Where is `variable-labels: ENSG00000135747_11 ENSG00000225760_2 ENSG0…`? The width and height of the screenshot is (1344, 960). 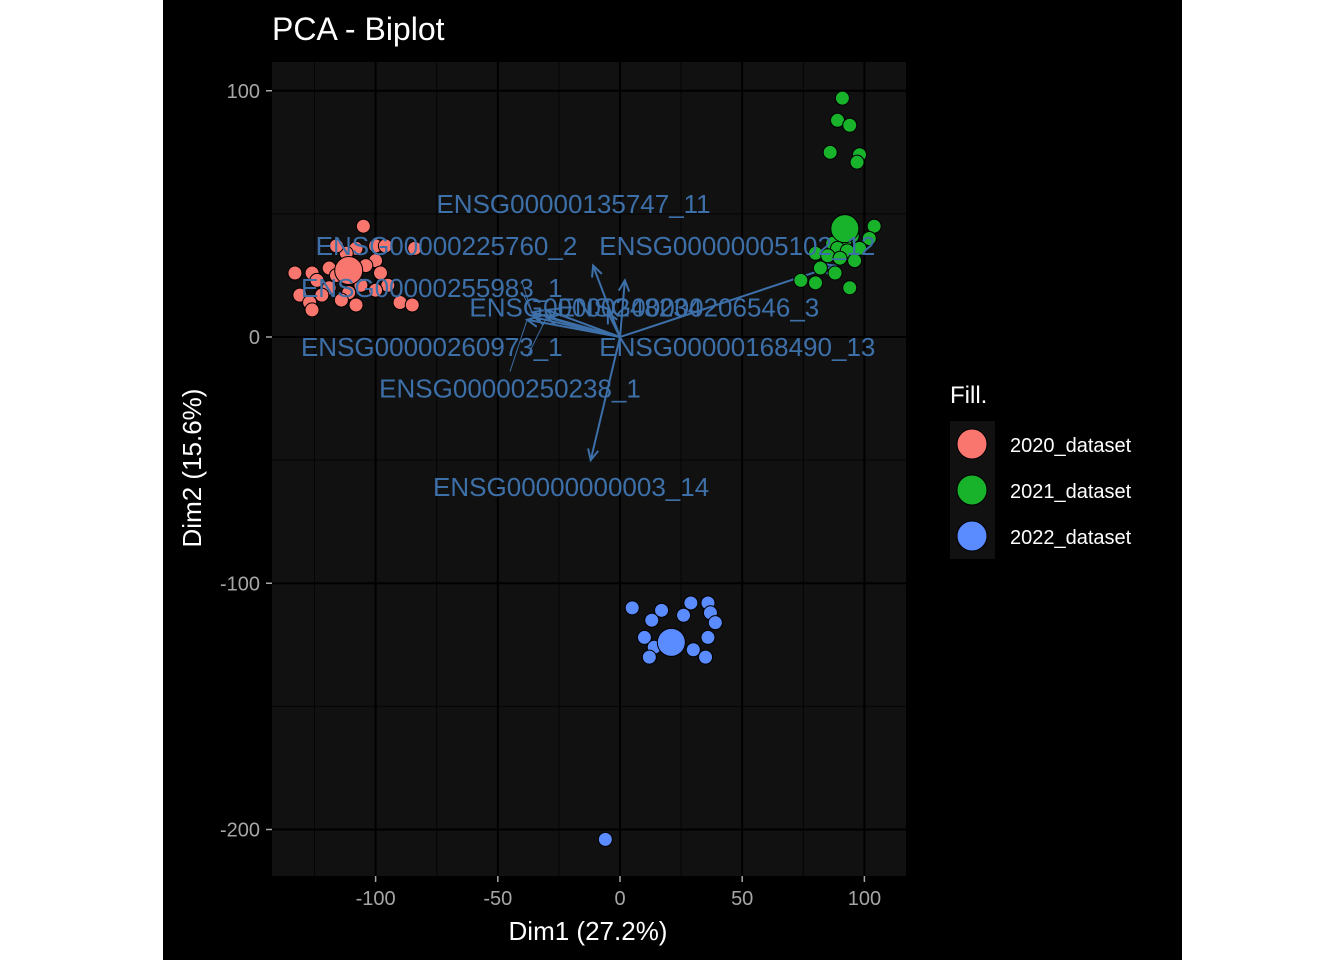
variable-labels: ENSG00000135747_11 ENSG00000225760_2 ENSG0… is located at coordinates (588, 345).